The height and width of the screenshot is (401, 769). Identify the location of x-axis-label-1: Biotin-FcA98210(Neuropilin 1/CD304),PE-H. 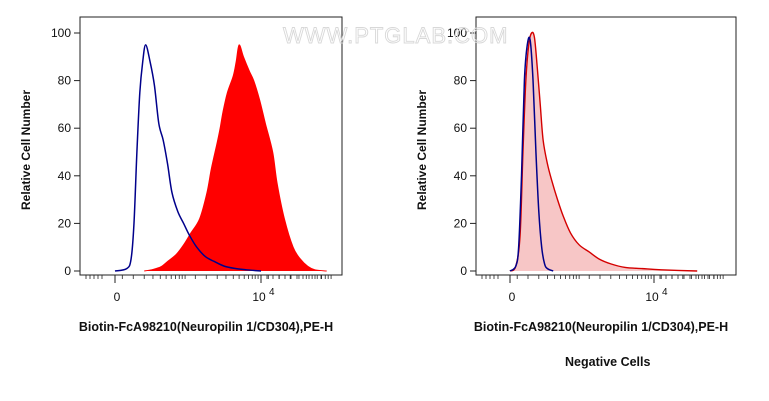
(601, 327).